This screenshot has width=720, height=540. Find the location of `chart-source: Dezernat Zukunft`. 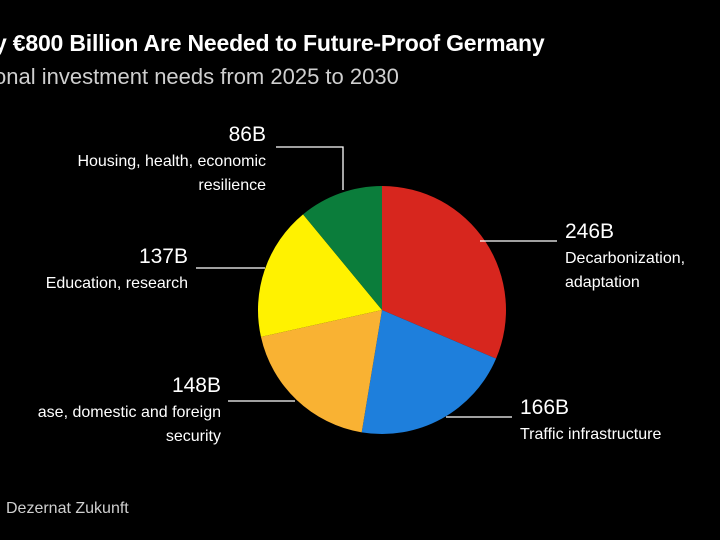

chart-source: Dezernat Zukunft is located at coordinates (67, 508).